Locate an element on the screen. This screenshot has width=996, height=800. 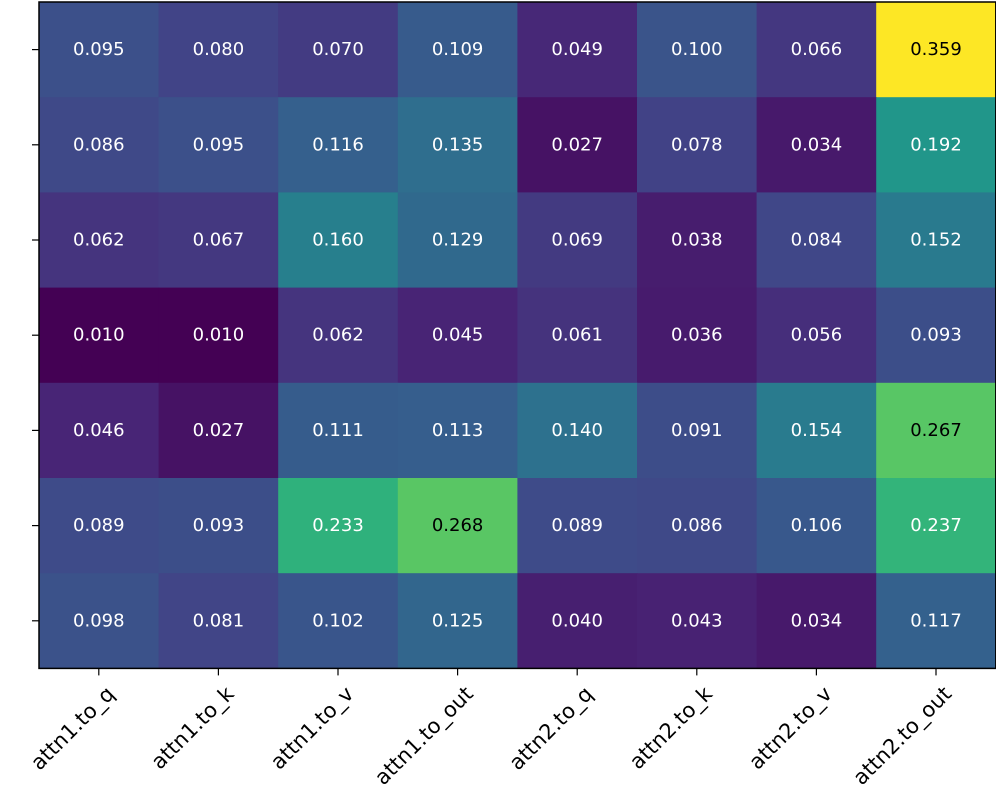
cell-value-label: 0.080 is located at coordinates (219, 49).